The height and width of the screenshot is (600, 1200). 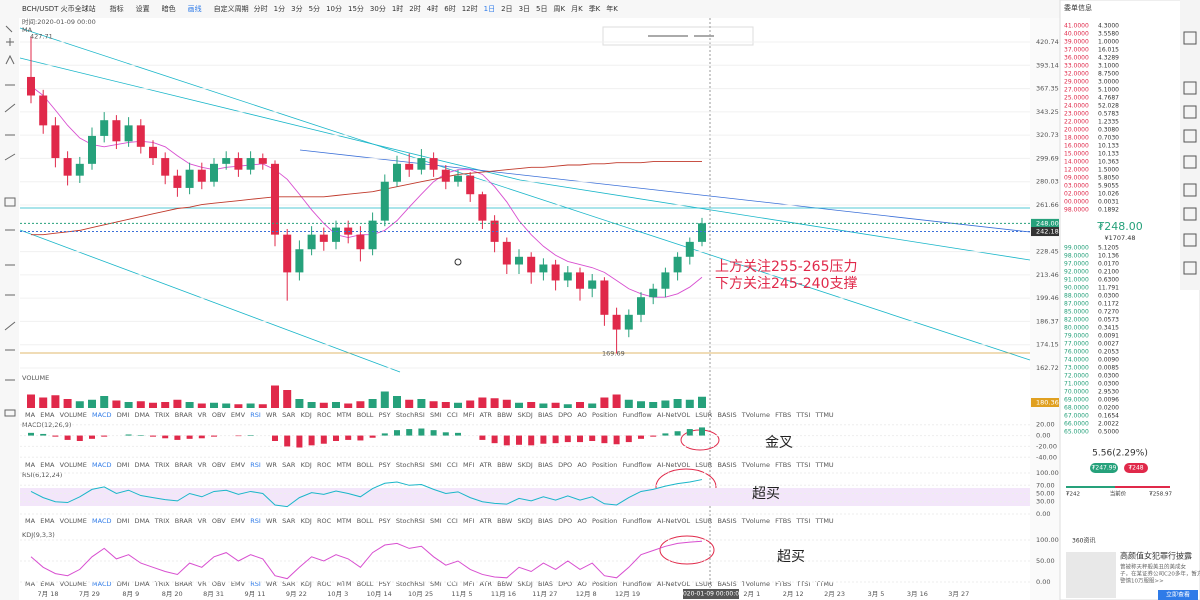 What do you see at coordinates (59, 8) in the screenshot?
I see `symbol: BCH/USDT 火币全球站` at bounding box center [59, 8].